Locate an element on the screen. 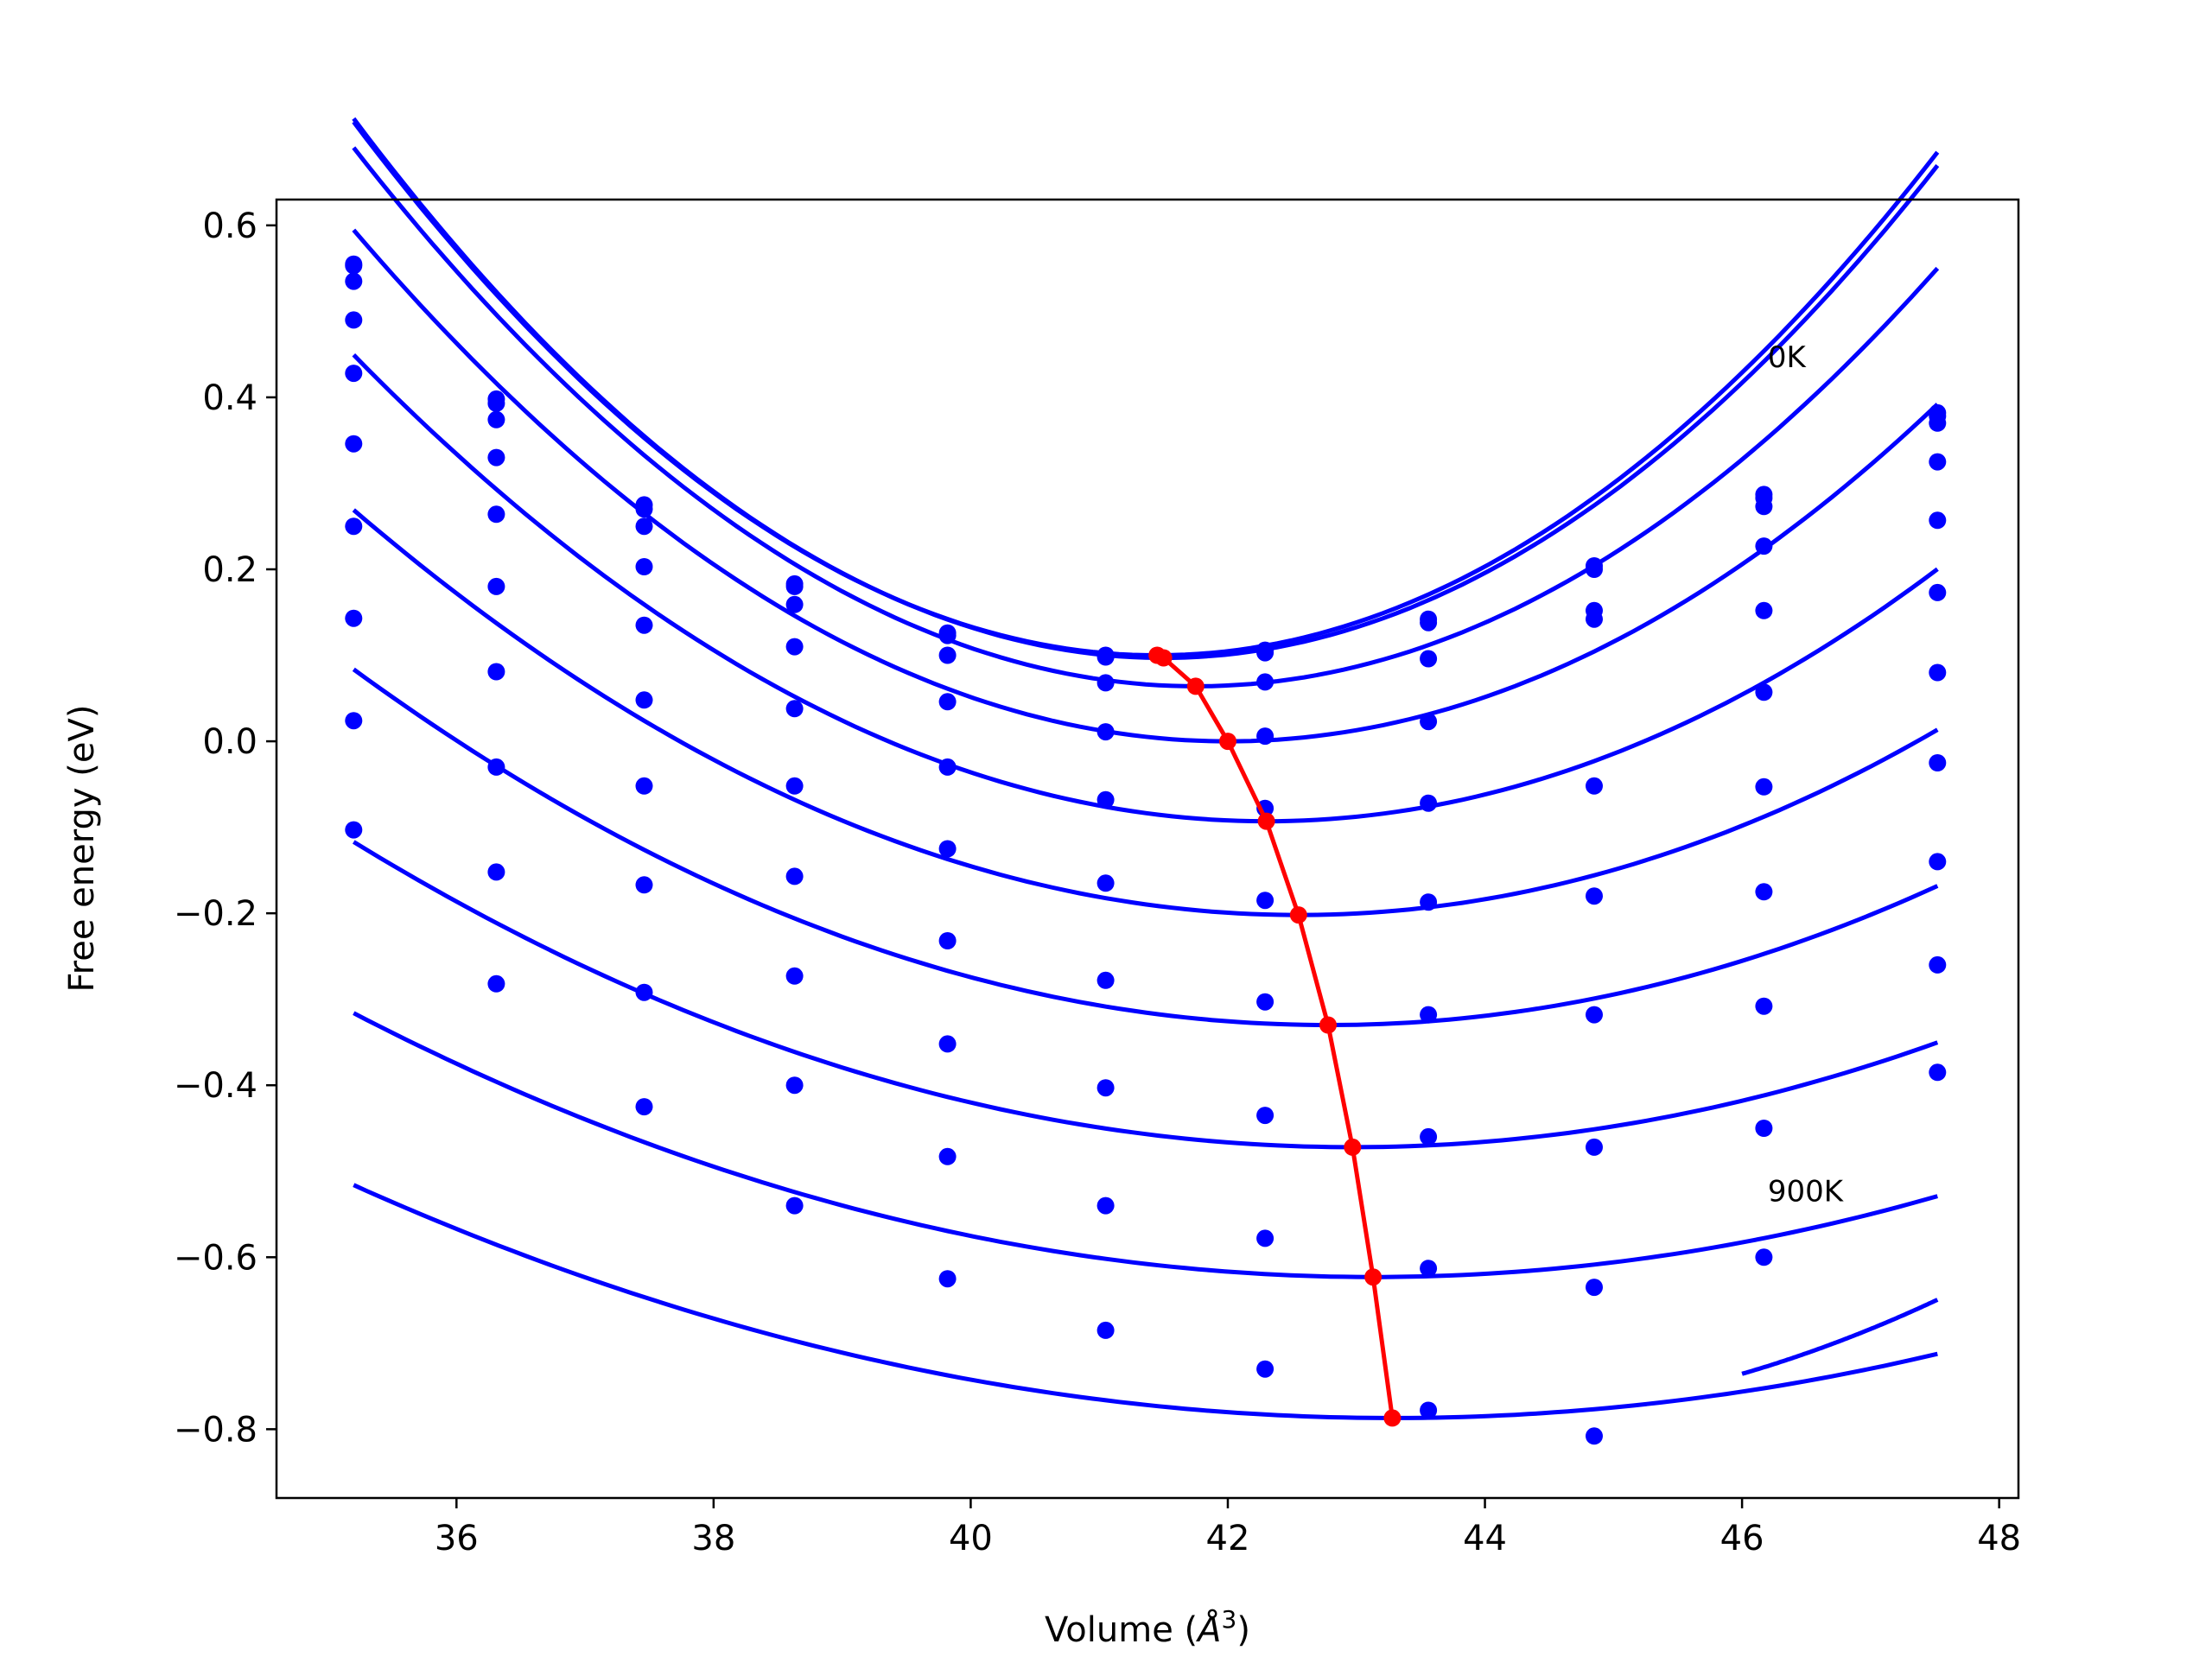  y-axis-label: Free energy (eV) is located at coordinates (82, 849).